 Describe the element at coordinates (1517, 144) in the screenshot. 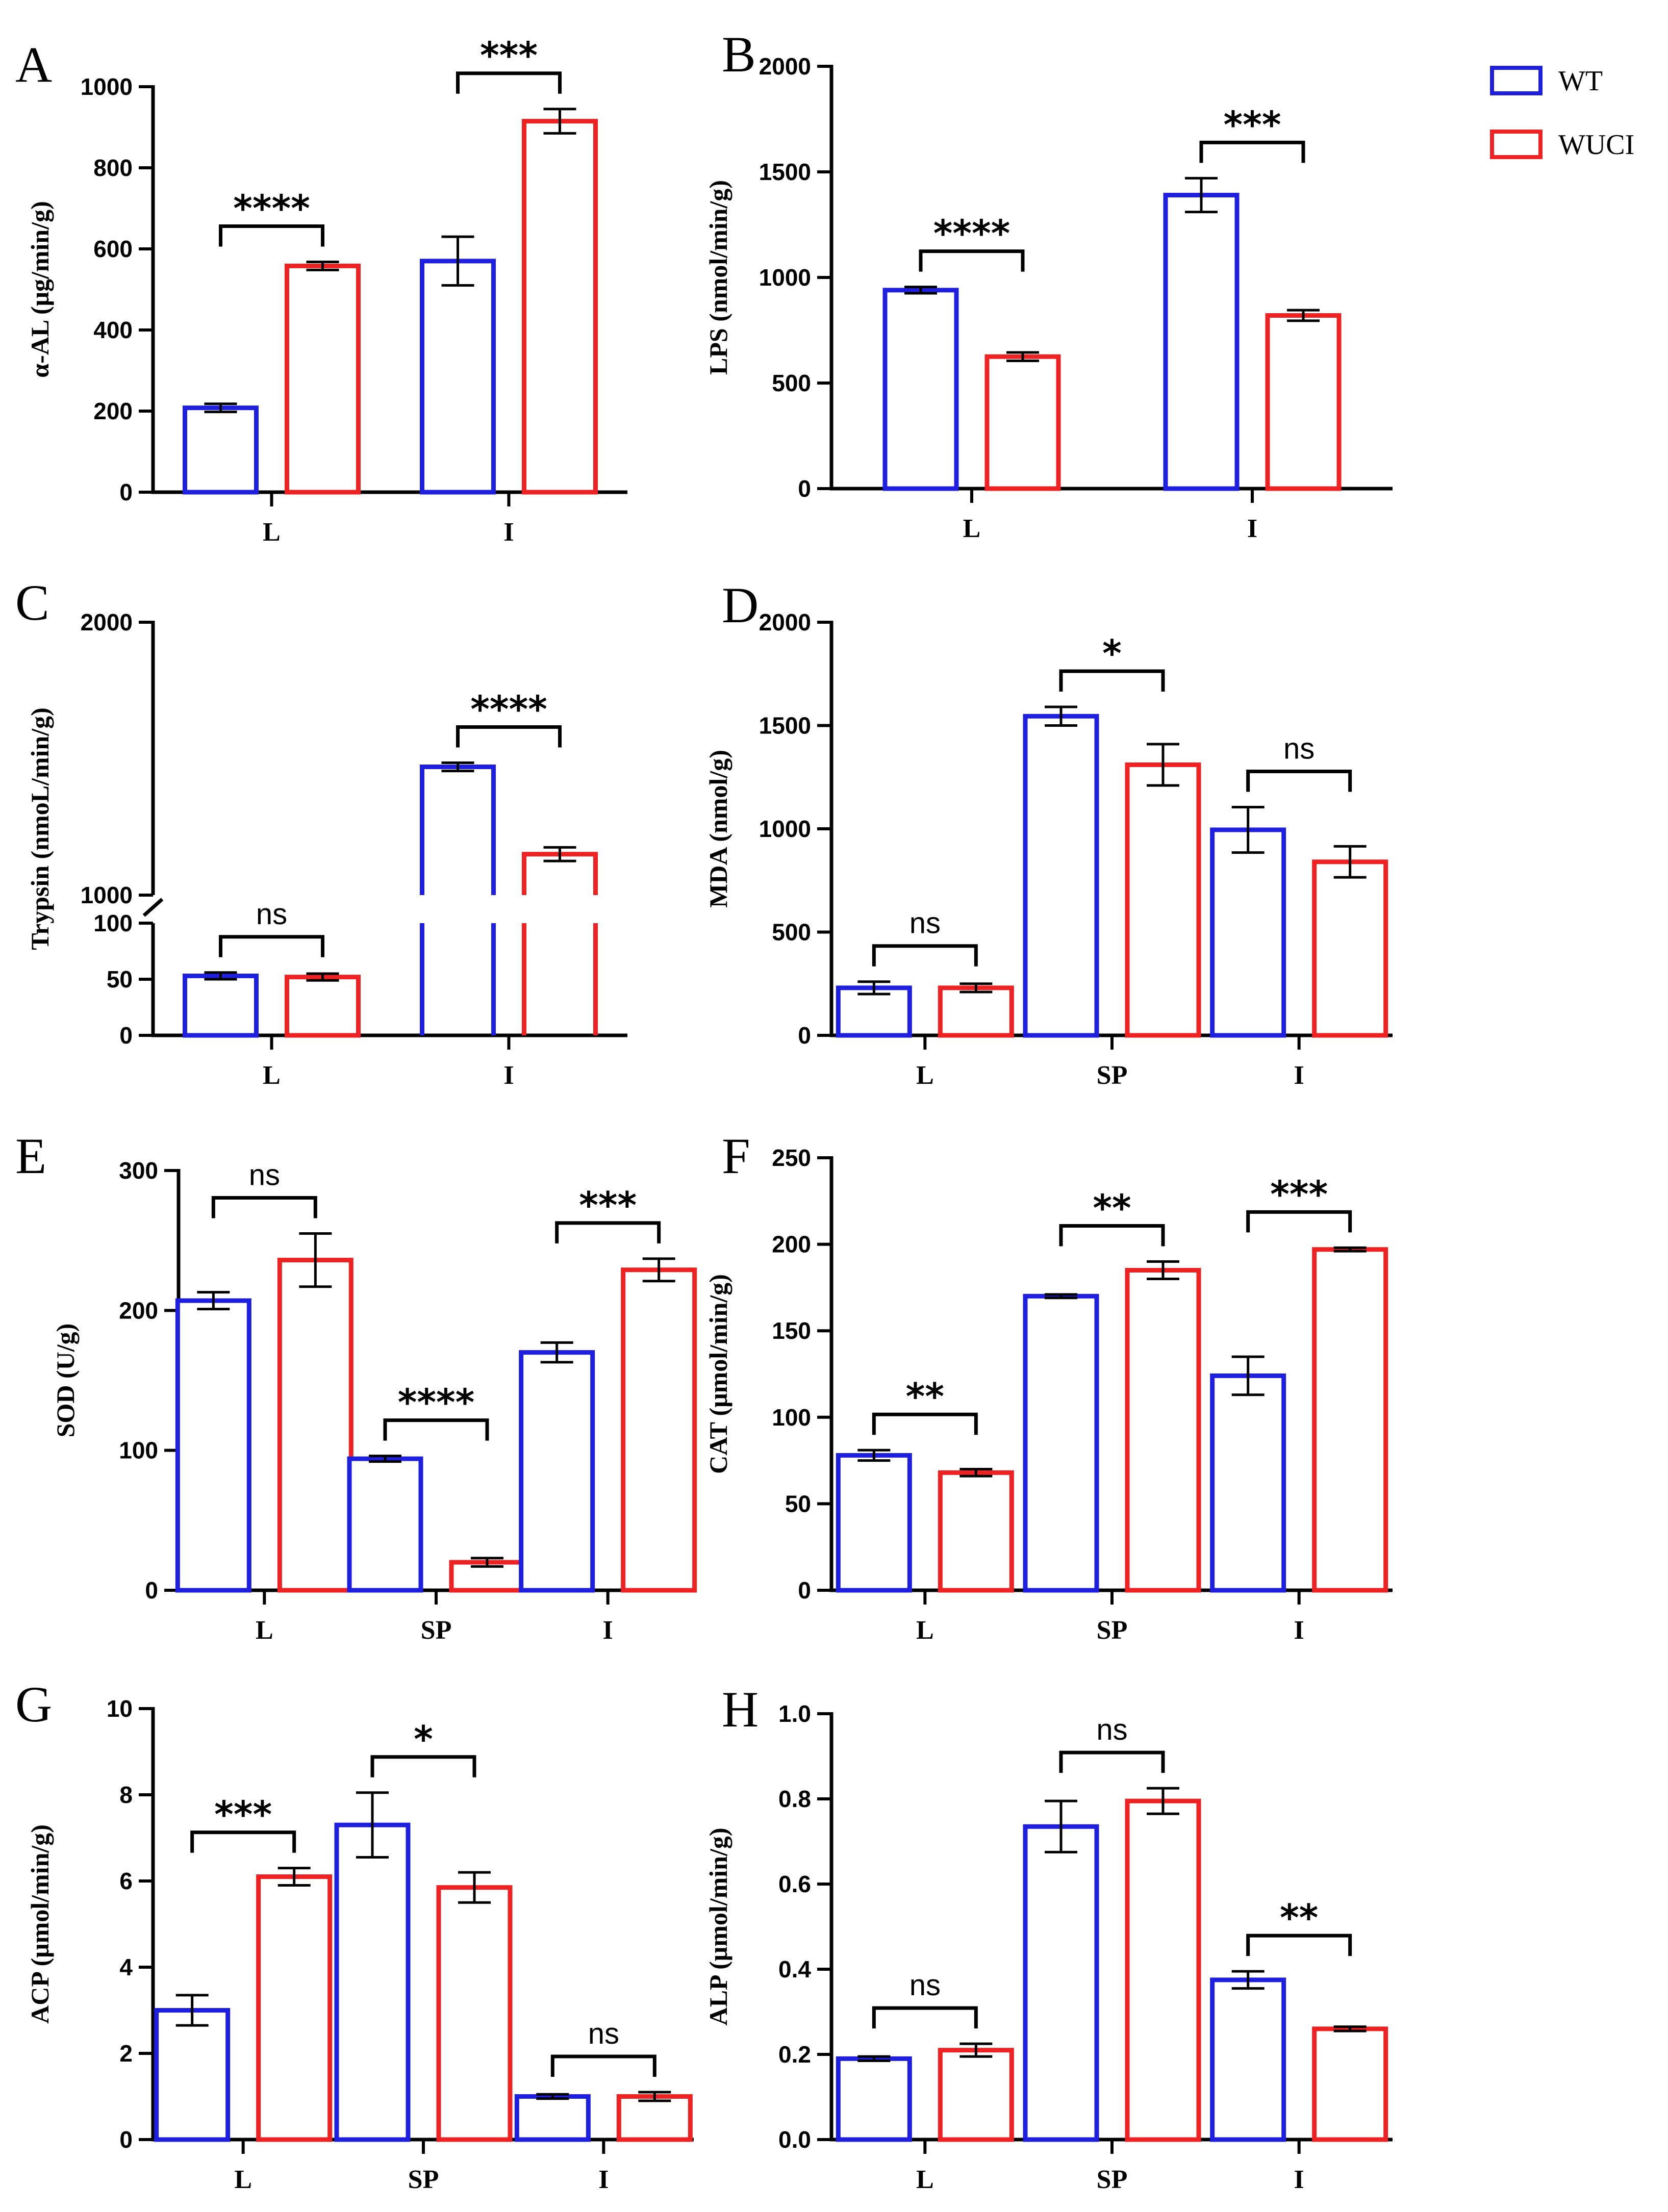

I see `legend-swatch-wuci` at that location.